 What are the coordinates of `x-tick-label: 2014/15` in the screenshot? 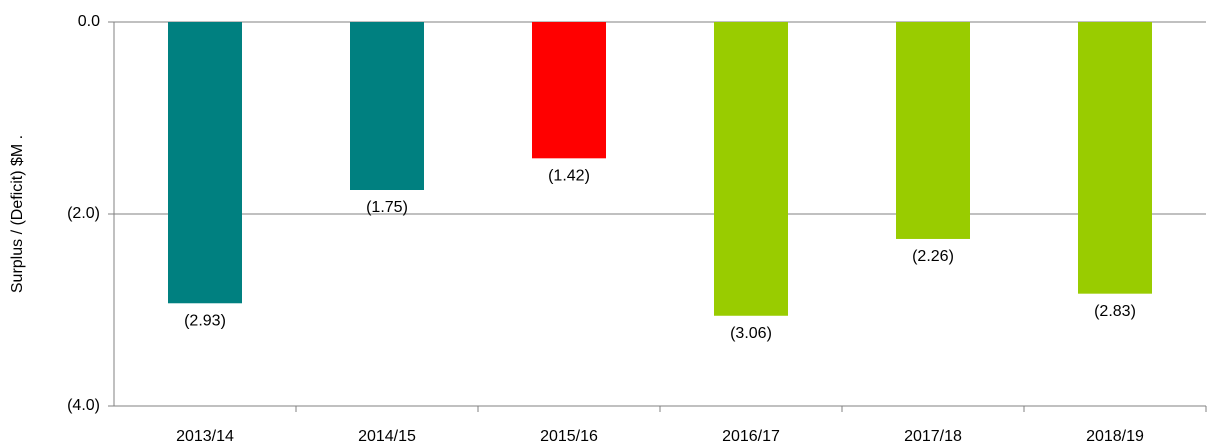 It's located at (387, 436).